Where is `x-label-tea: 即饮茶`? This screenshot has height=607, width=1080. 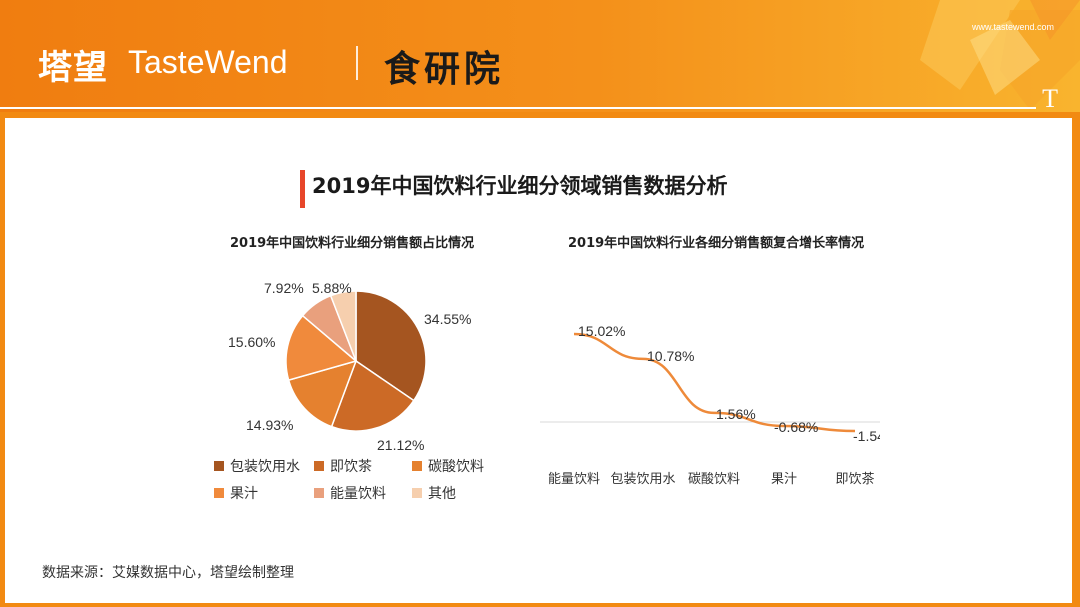
x-label-tea: 即饮茶 is located at coordinates (855, 479).